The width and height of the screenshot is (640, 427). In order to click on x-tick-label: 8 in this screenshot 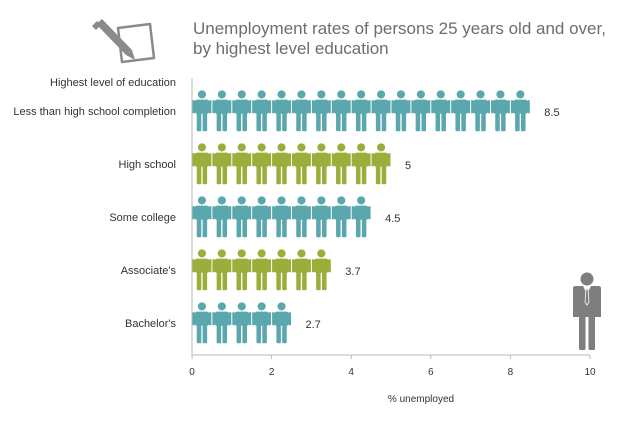, I will do `click(511, 372)`.